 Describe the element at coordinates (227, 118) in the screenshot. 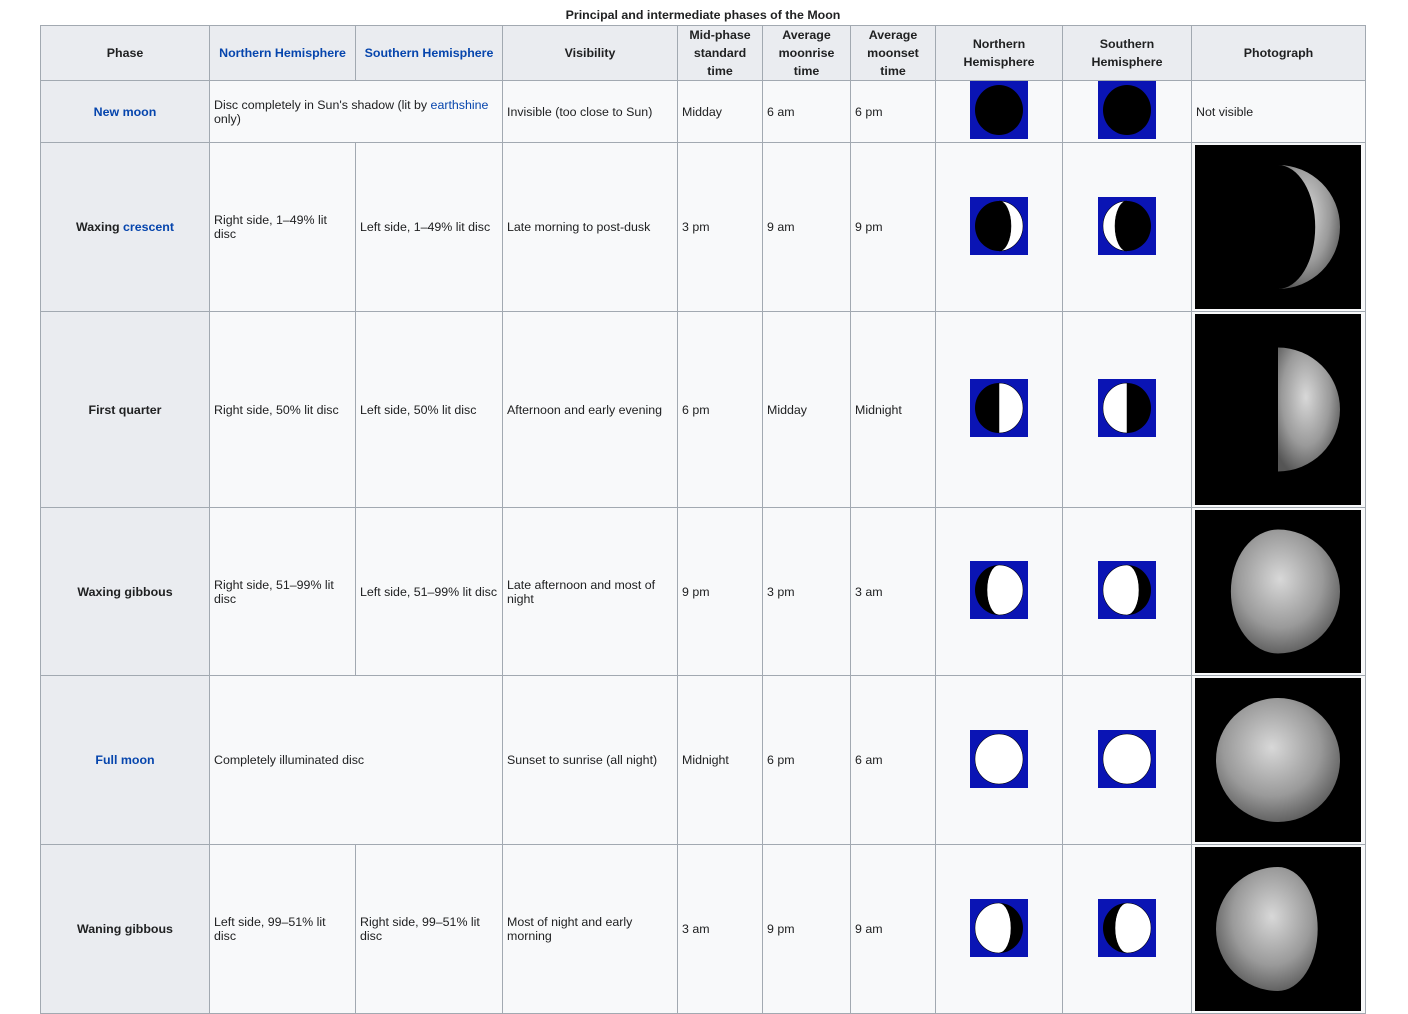

I see `description-end: only)` at that location.